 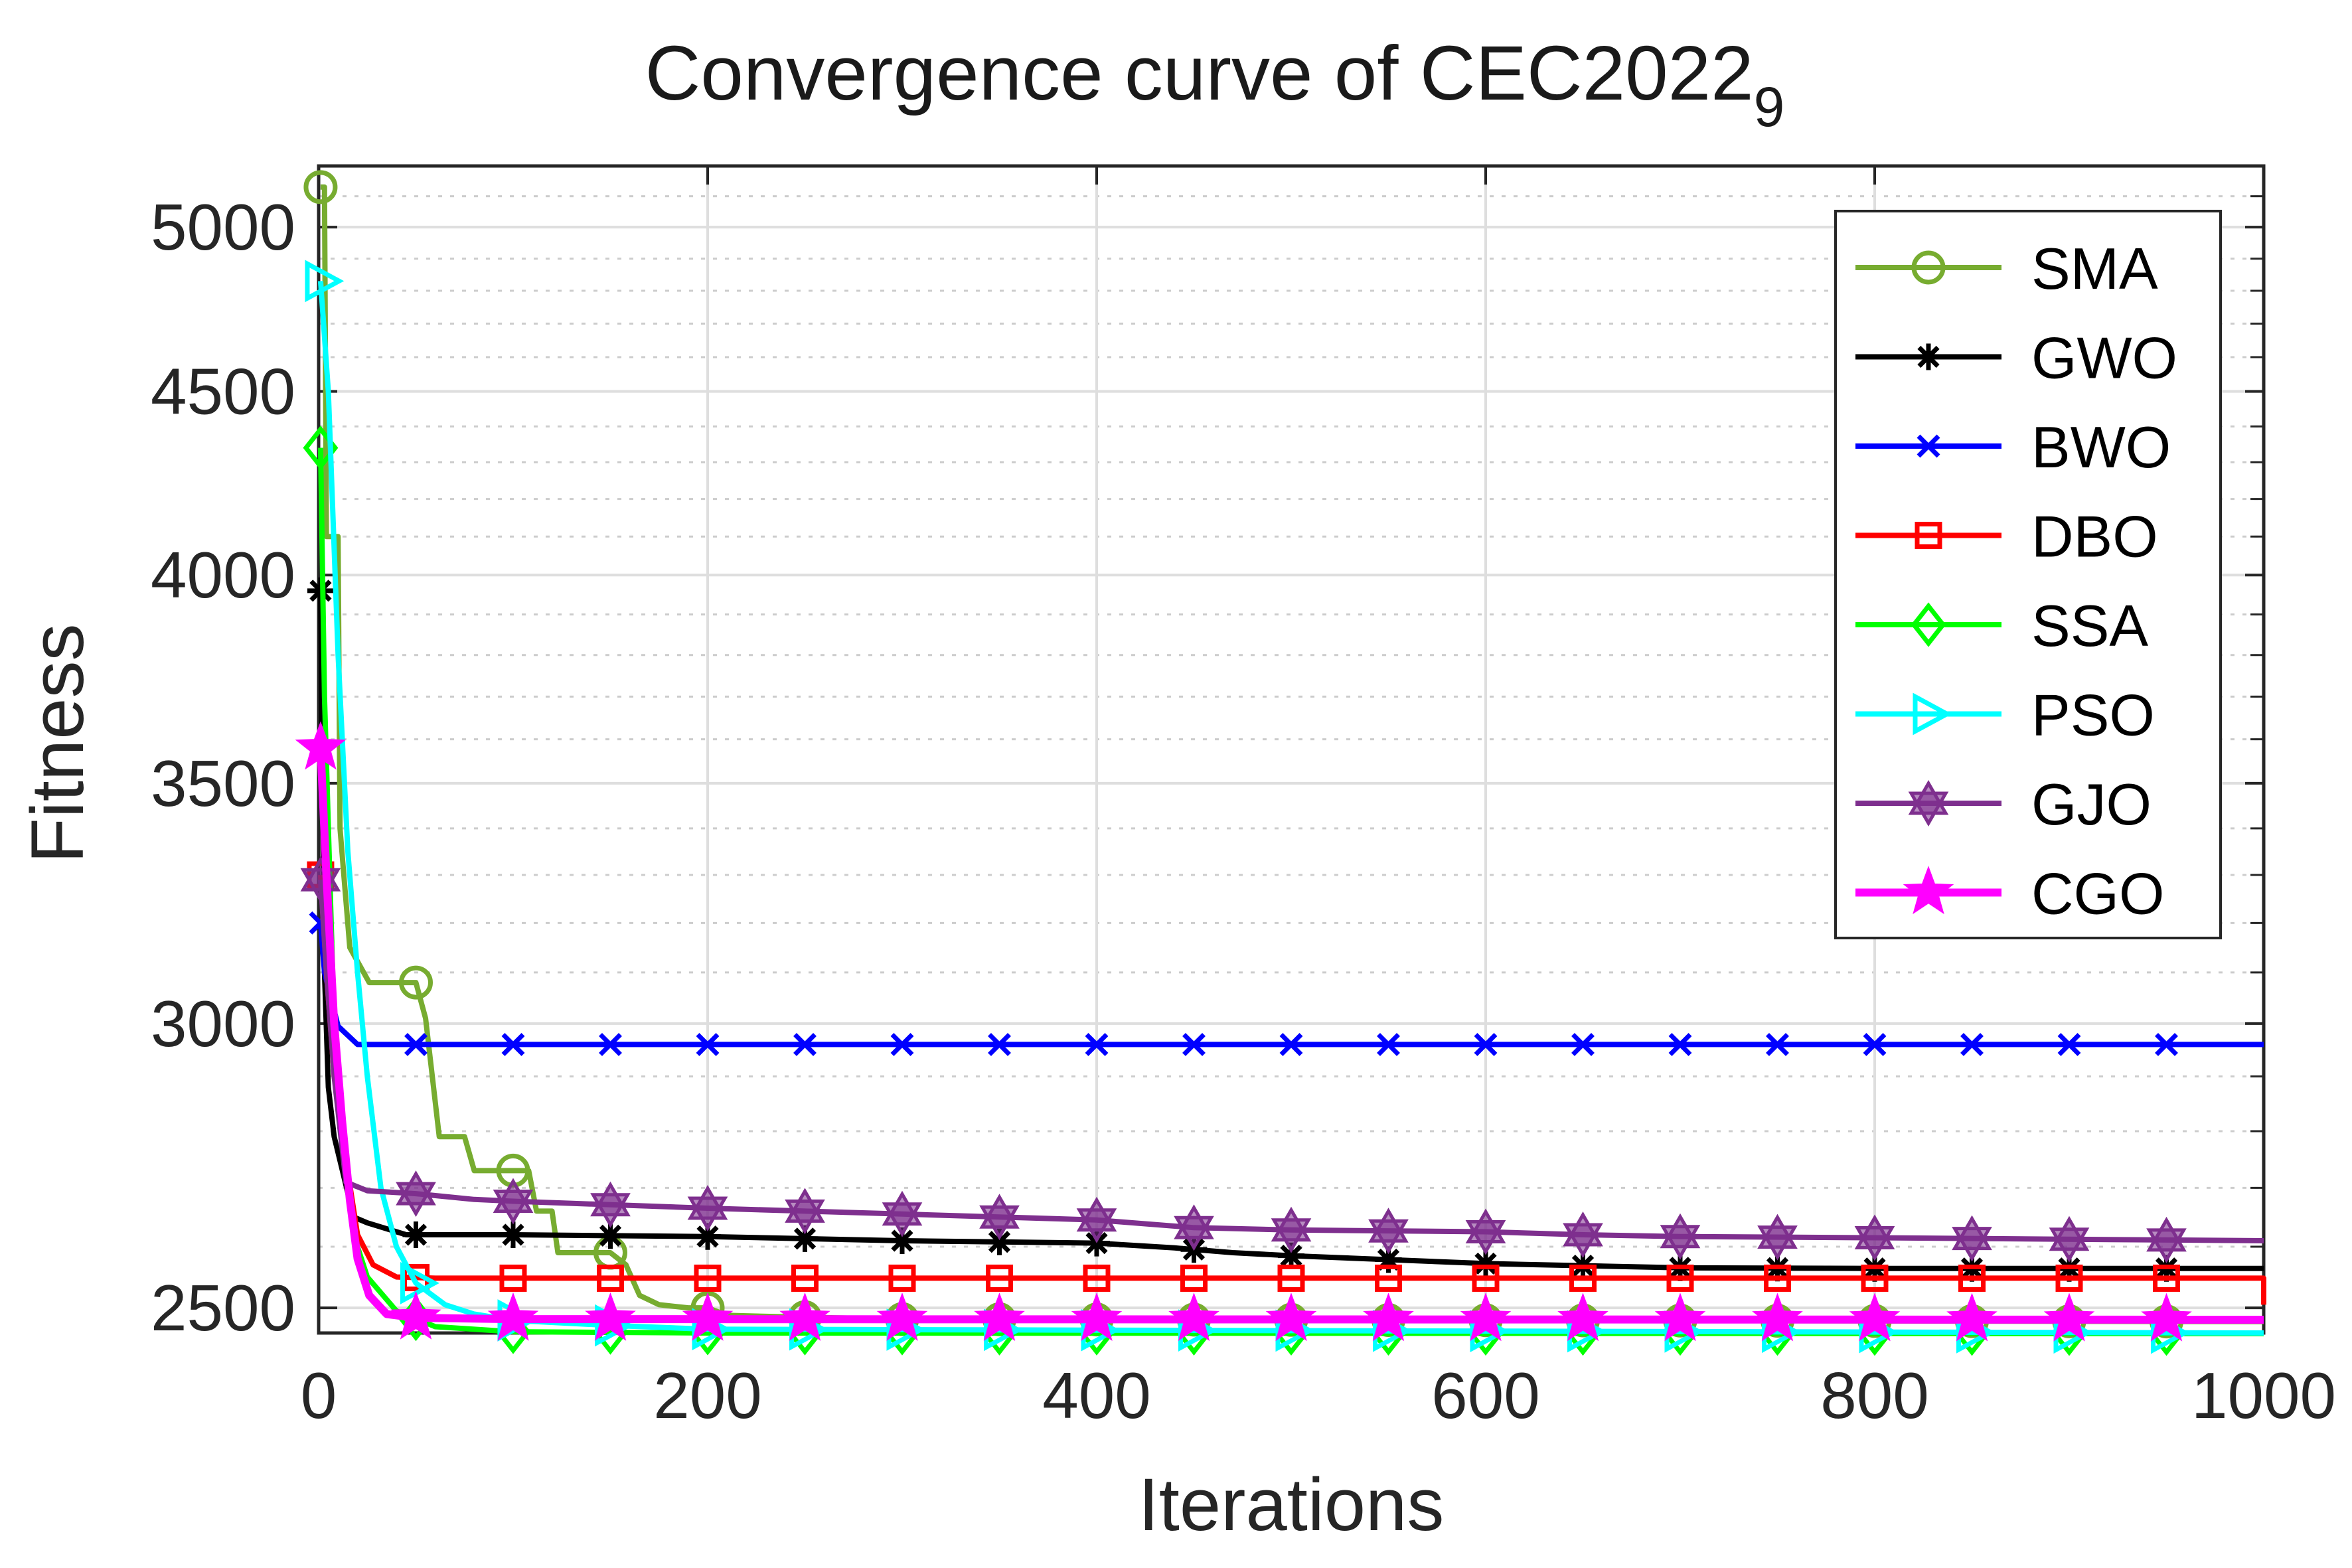 I want to click on x-tick-label: 800, so click(x=1875, y=1396).